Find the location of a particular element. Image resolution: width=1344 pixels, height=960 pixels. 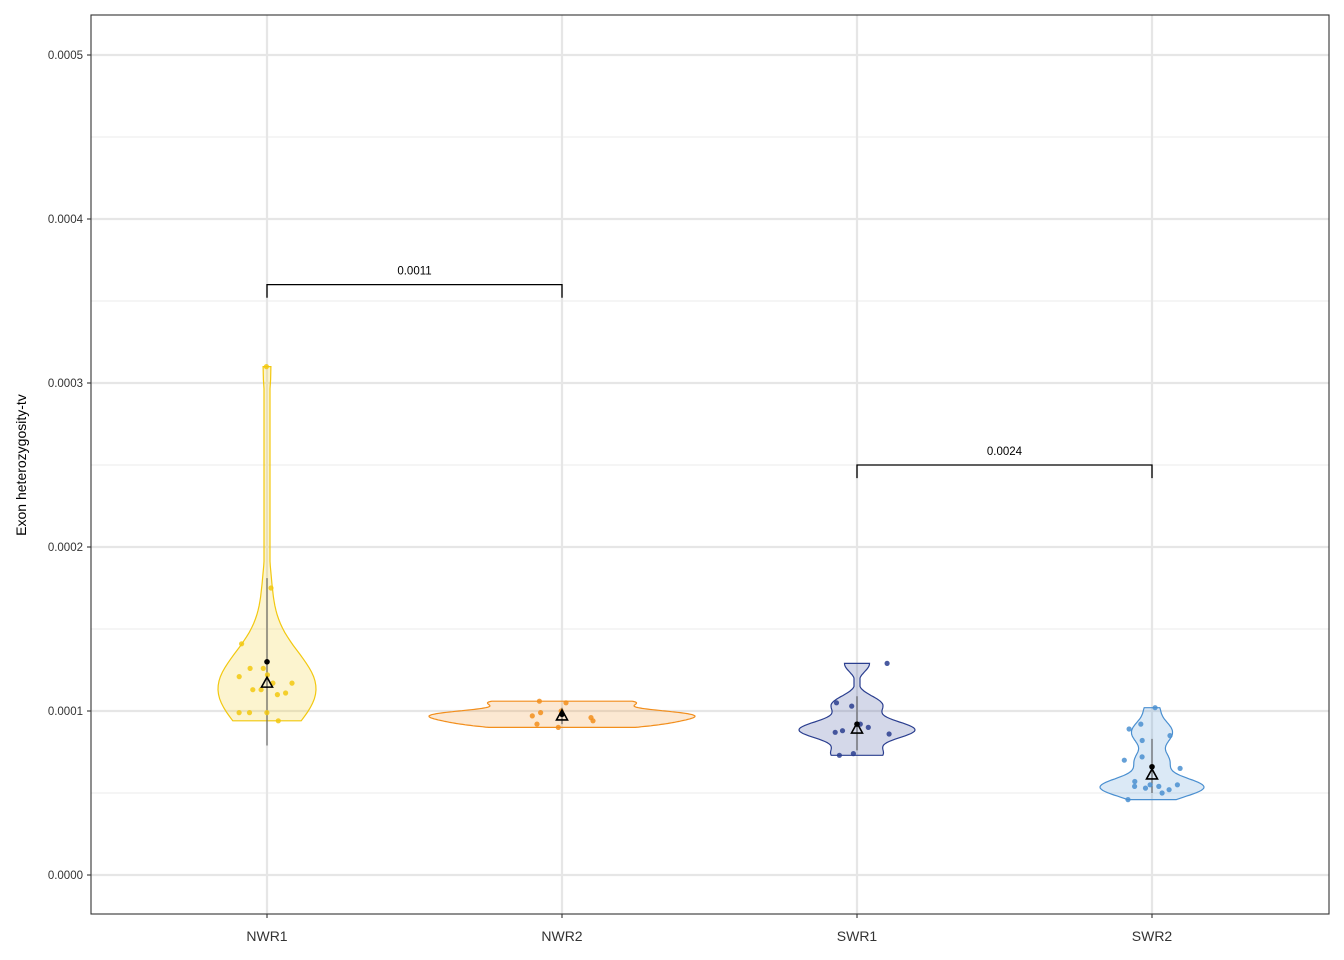

p-value-label: 0.0024 is located at coordinates (1005, 452).